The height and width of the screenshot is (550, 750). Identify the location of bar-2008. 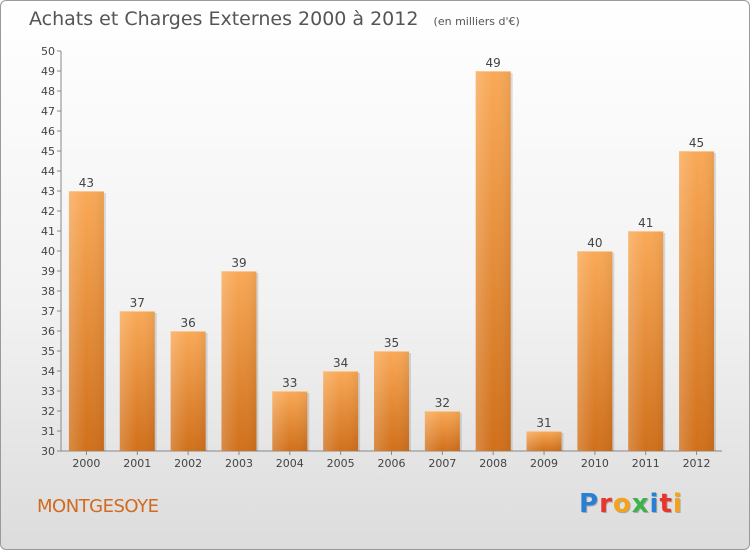
(494, 261).